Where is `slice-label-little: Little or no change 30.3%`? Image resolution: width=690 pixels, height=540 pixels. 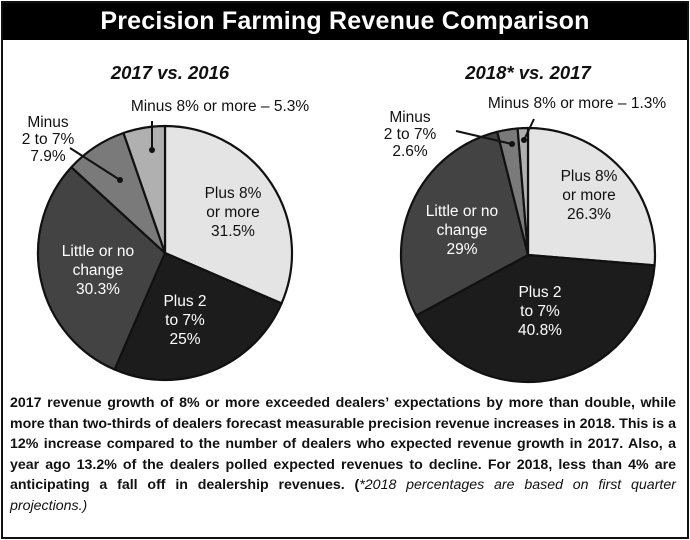
slice-label-little: Little or no change 30.3% is located at coordinates (98, 270).